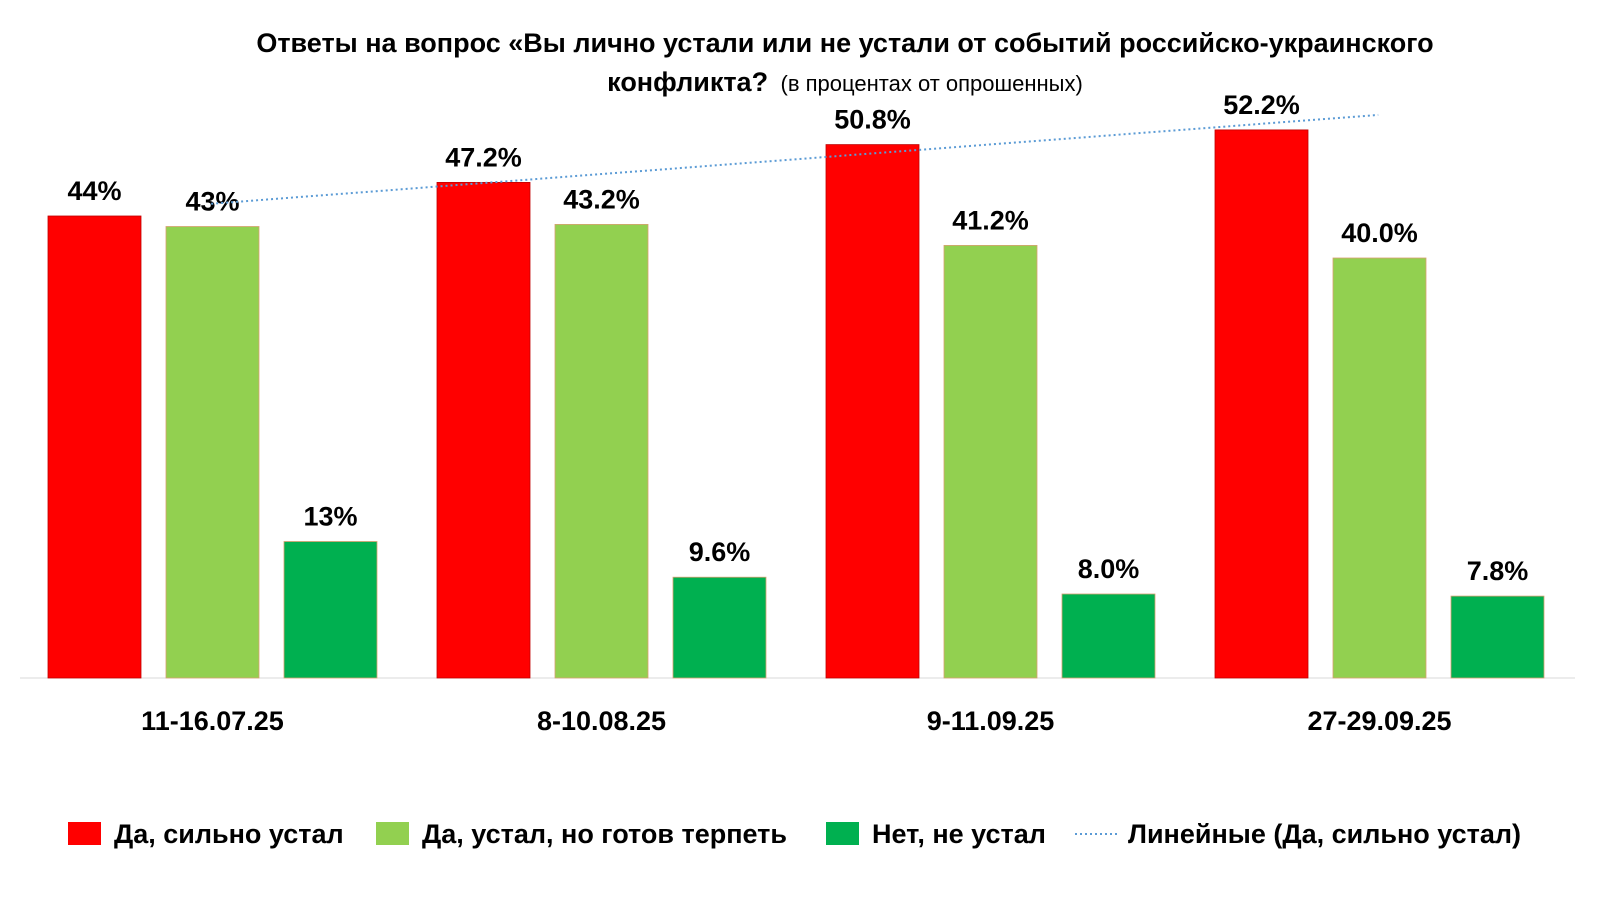 The width and height of the screenshot is (1600, 900). I want to click on x-tick-label: 9-11.09.25, so click(991, 721).